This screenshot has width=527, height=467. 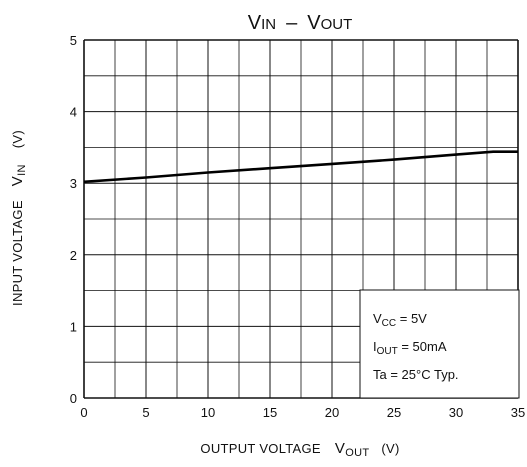 I want to click on x-tick-label: 30, so click(x=456, y=412).